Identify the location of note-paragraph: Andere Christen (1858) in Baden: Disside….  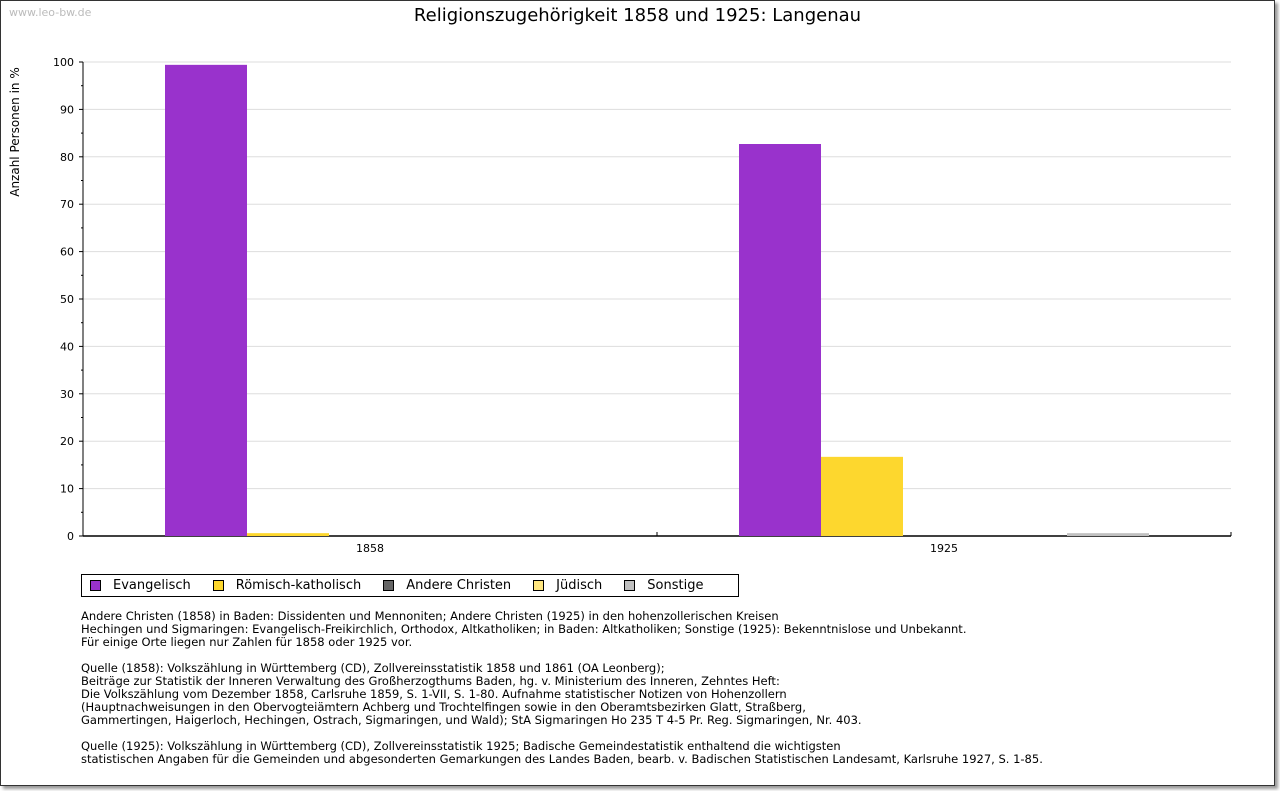
(524, 629).